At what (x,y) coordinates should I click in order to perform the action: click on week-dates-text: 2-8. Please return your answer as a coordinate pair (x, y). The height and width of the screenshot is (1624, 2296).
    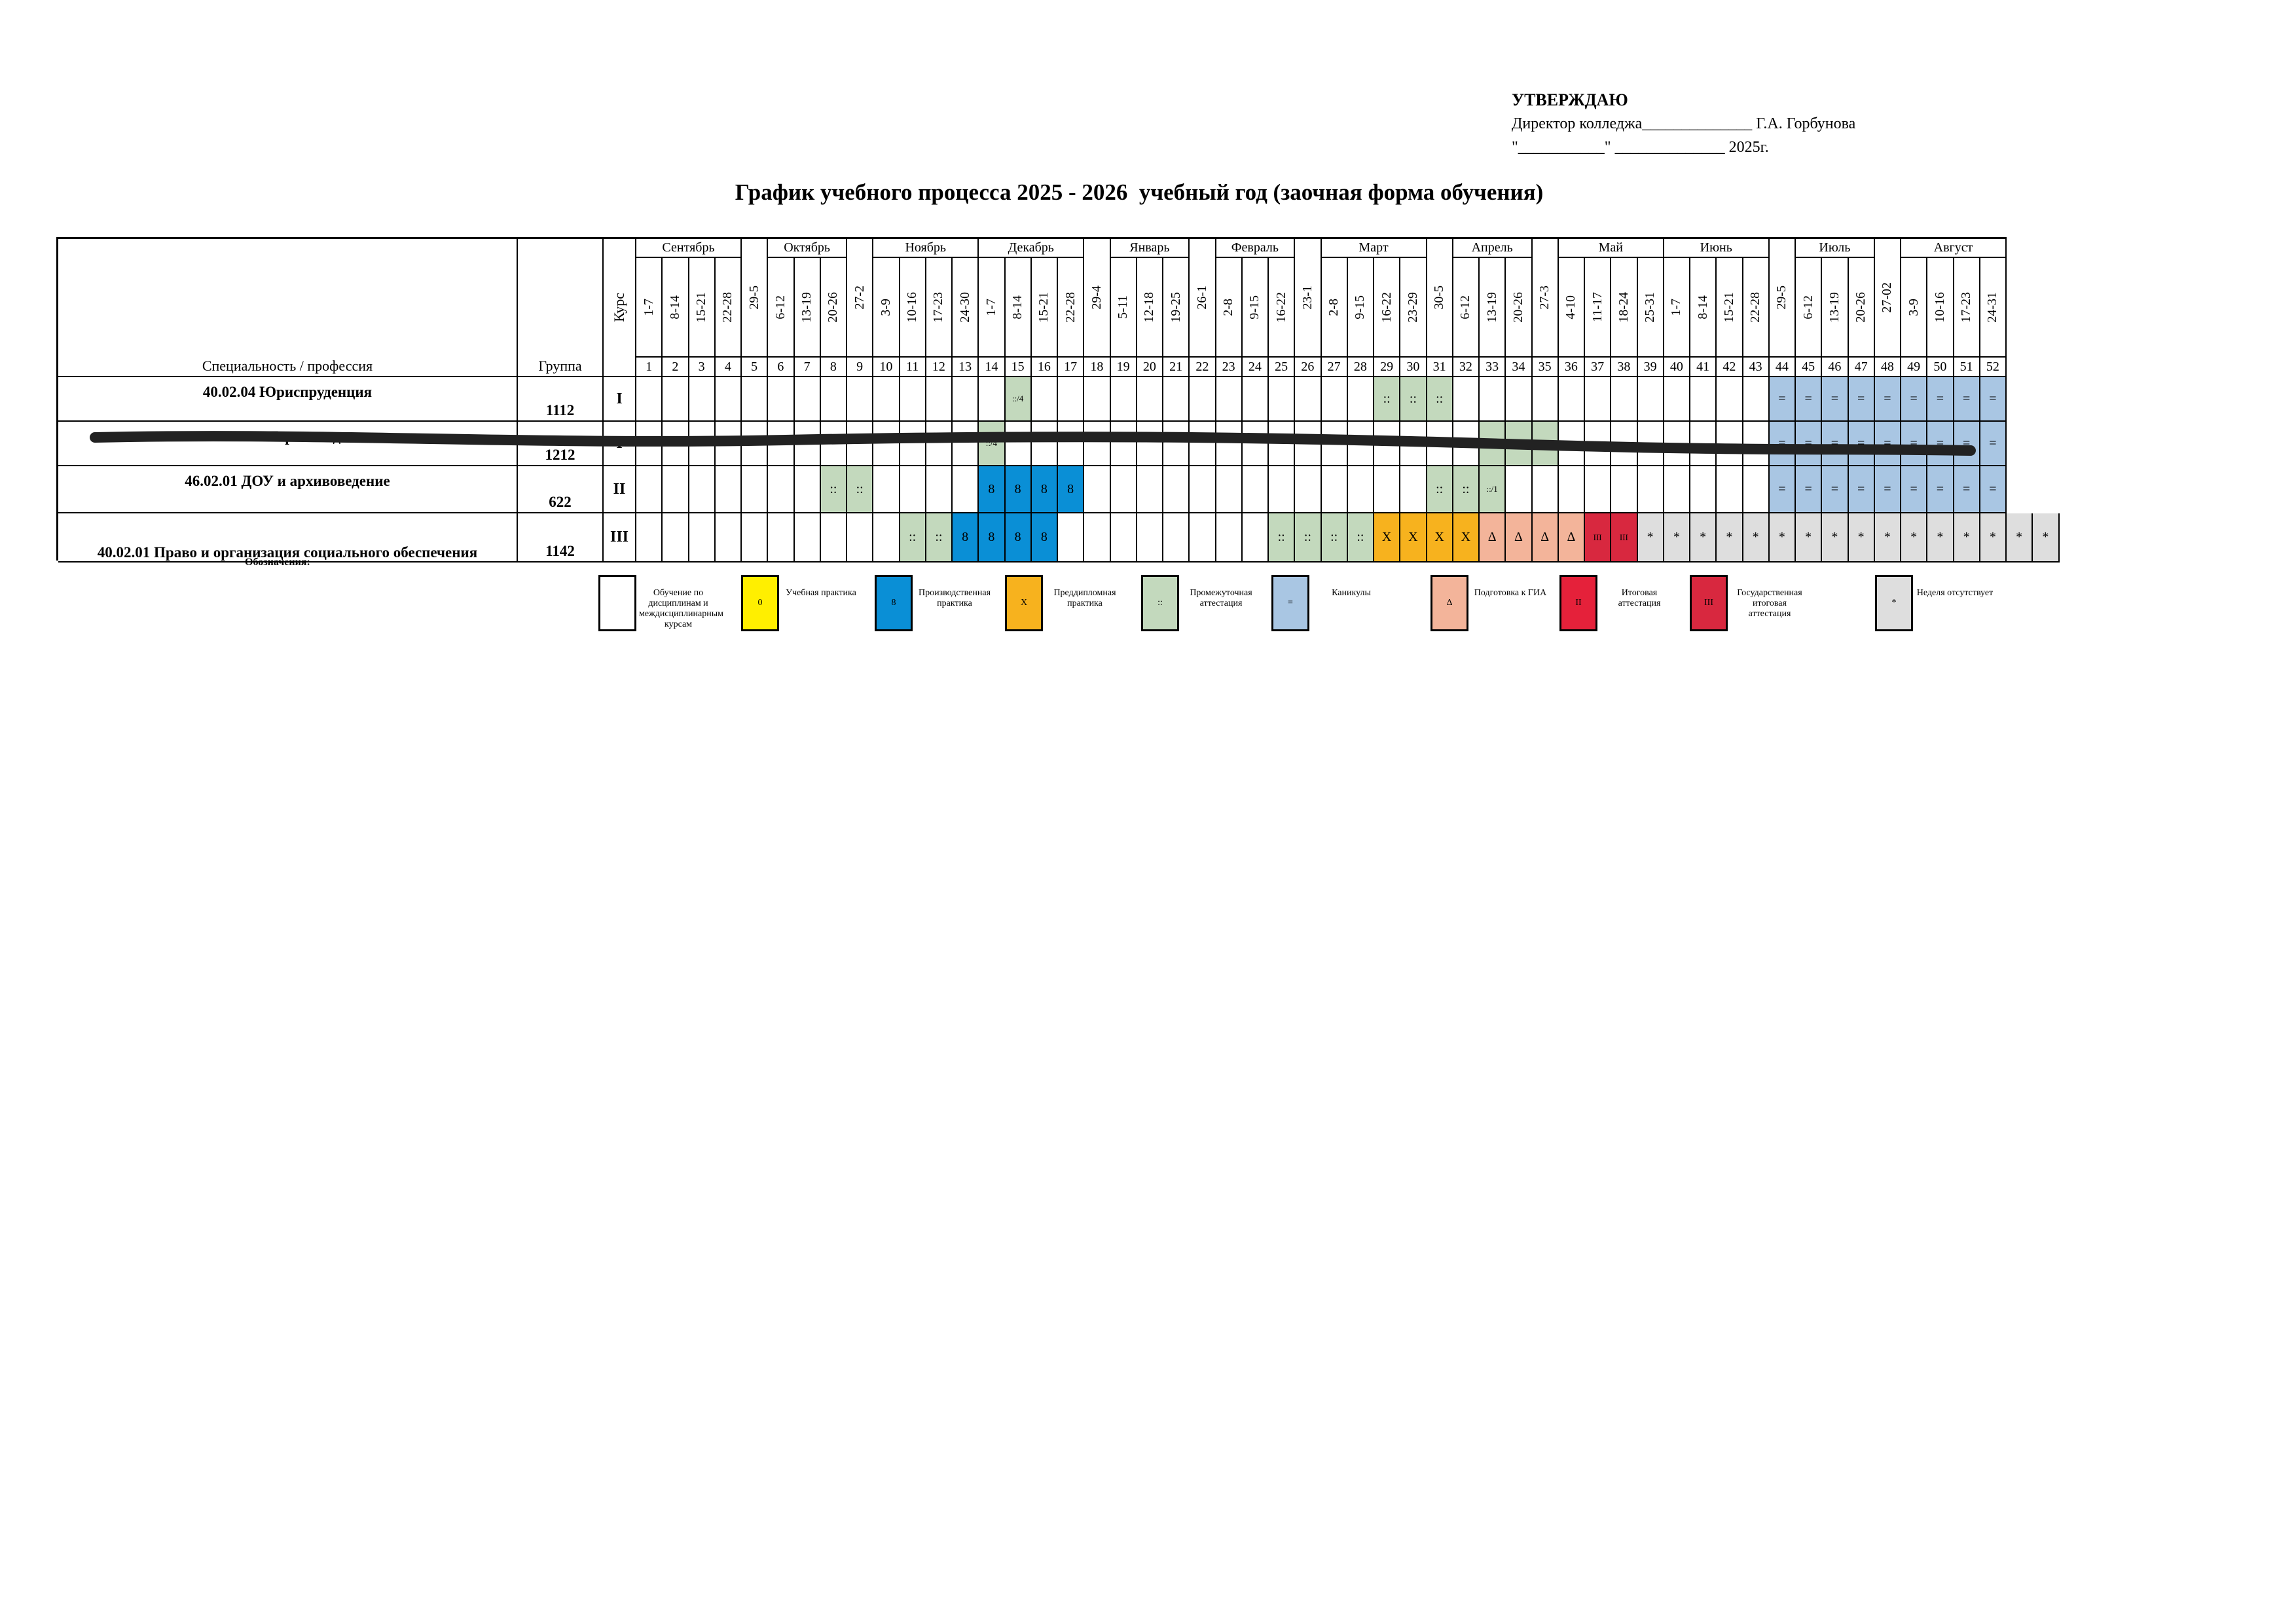
    Looking at the image, I should click on (1228, 307).